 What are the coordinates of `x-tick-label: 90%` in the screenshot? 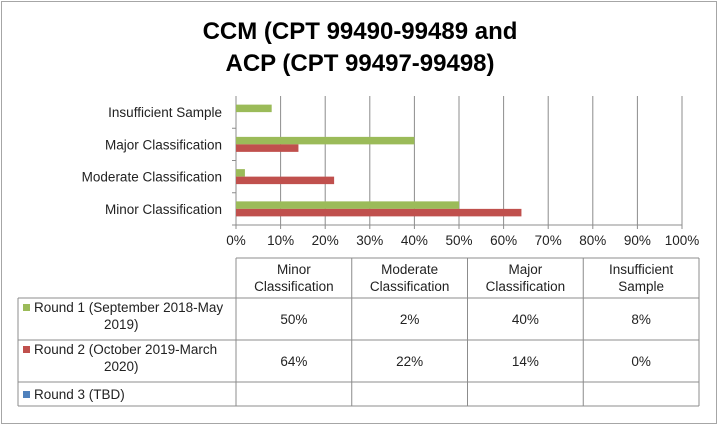 It's located at (637, 240).